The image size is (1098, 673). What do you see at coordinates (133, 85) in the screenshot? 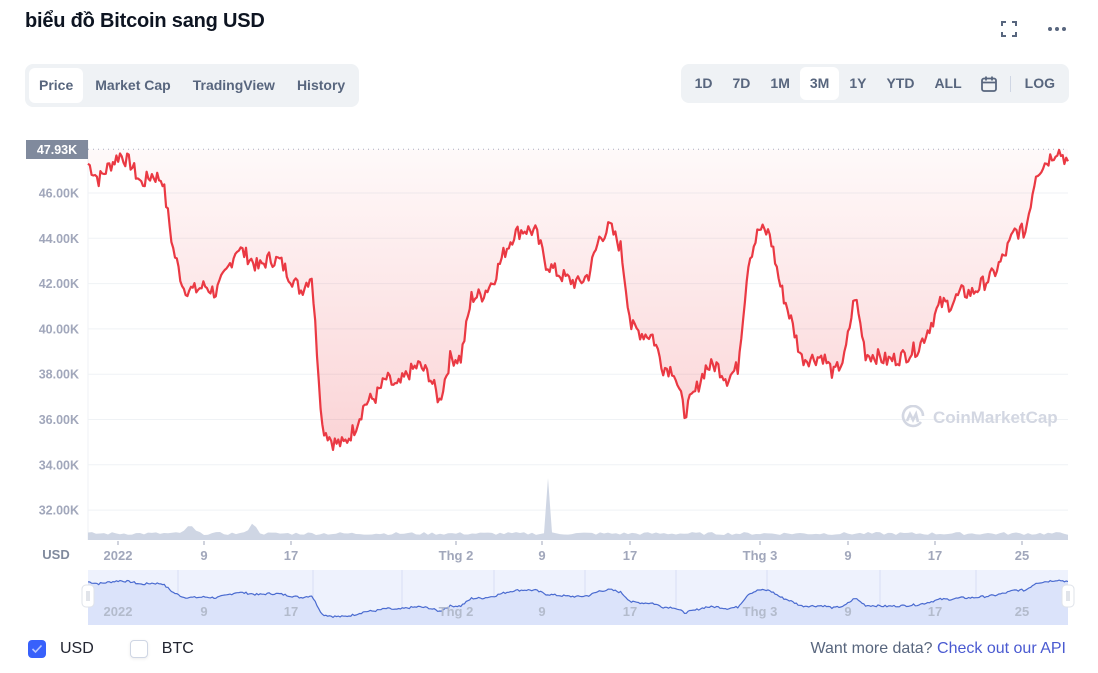
I see `tab-market-cap: Market Cap` at bounding box center [133, 85].